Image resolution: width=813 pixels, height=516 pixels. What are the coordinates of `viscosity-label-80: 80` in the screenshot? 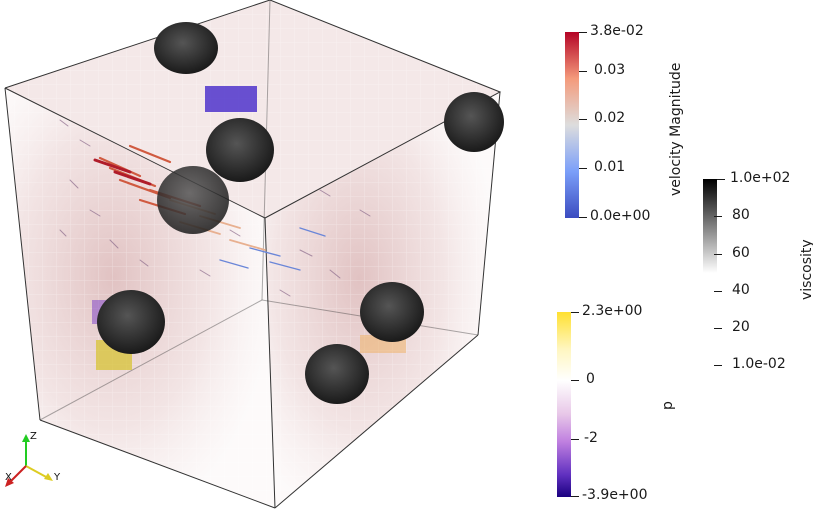 It's located at (741, 215).